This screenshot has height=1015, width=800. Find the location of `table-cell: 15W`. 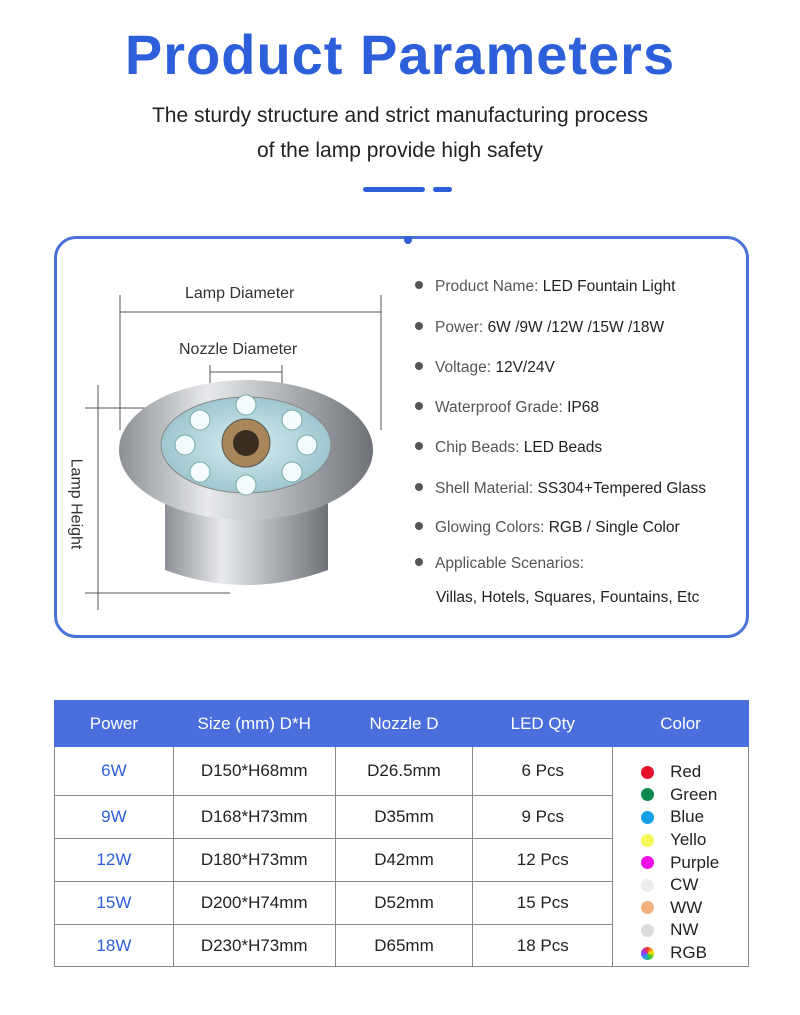

table-cell: 15W is located at coordinates (114, 903).